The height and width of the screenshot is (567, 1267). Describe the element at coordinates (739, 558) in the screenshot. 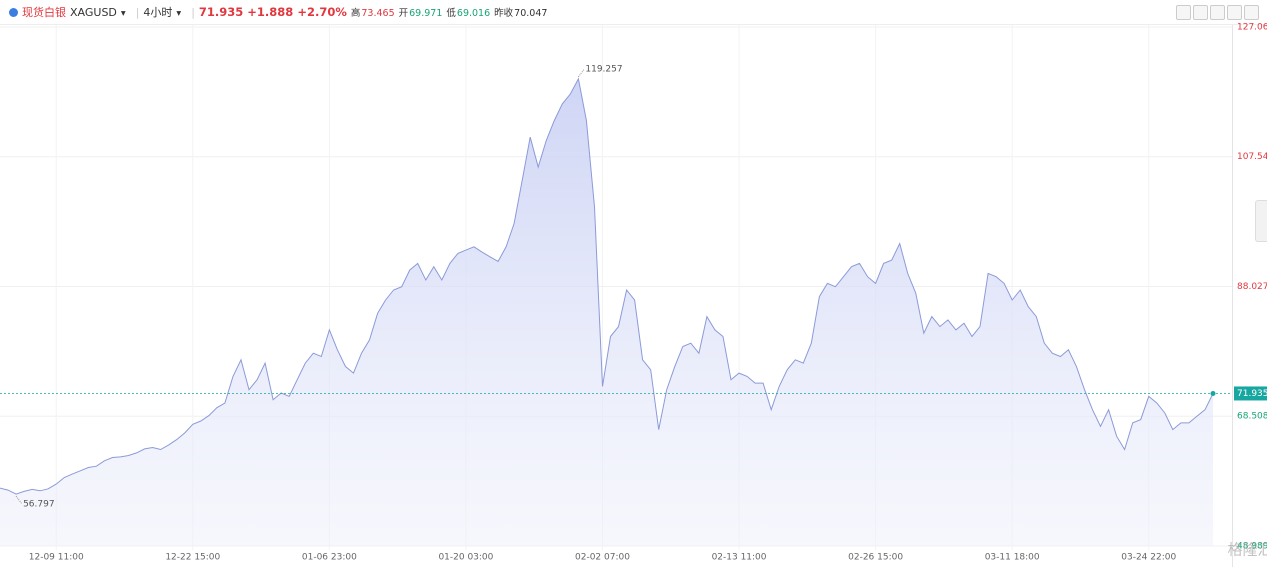

I see `x-tick-label: 02-13 11:00` at that location.